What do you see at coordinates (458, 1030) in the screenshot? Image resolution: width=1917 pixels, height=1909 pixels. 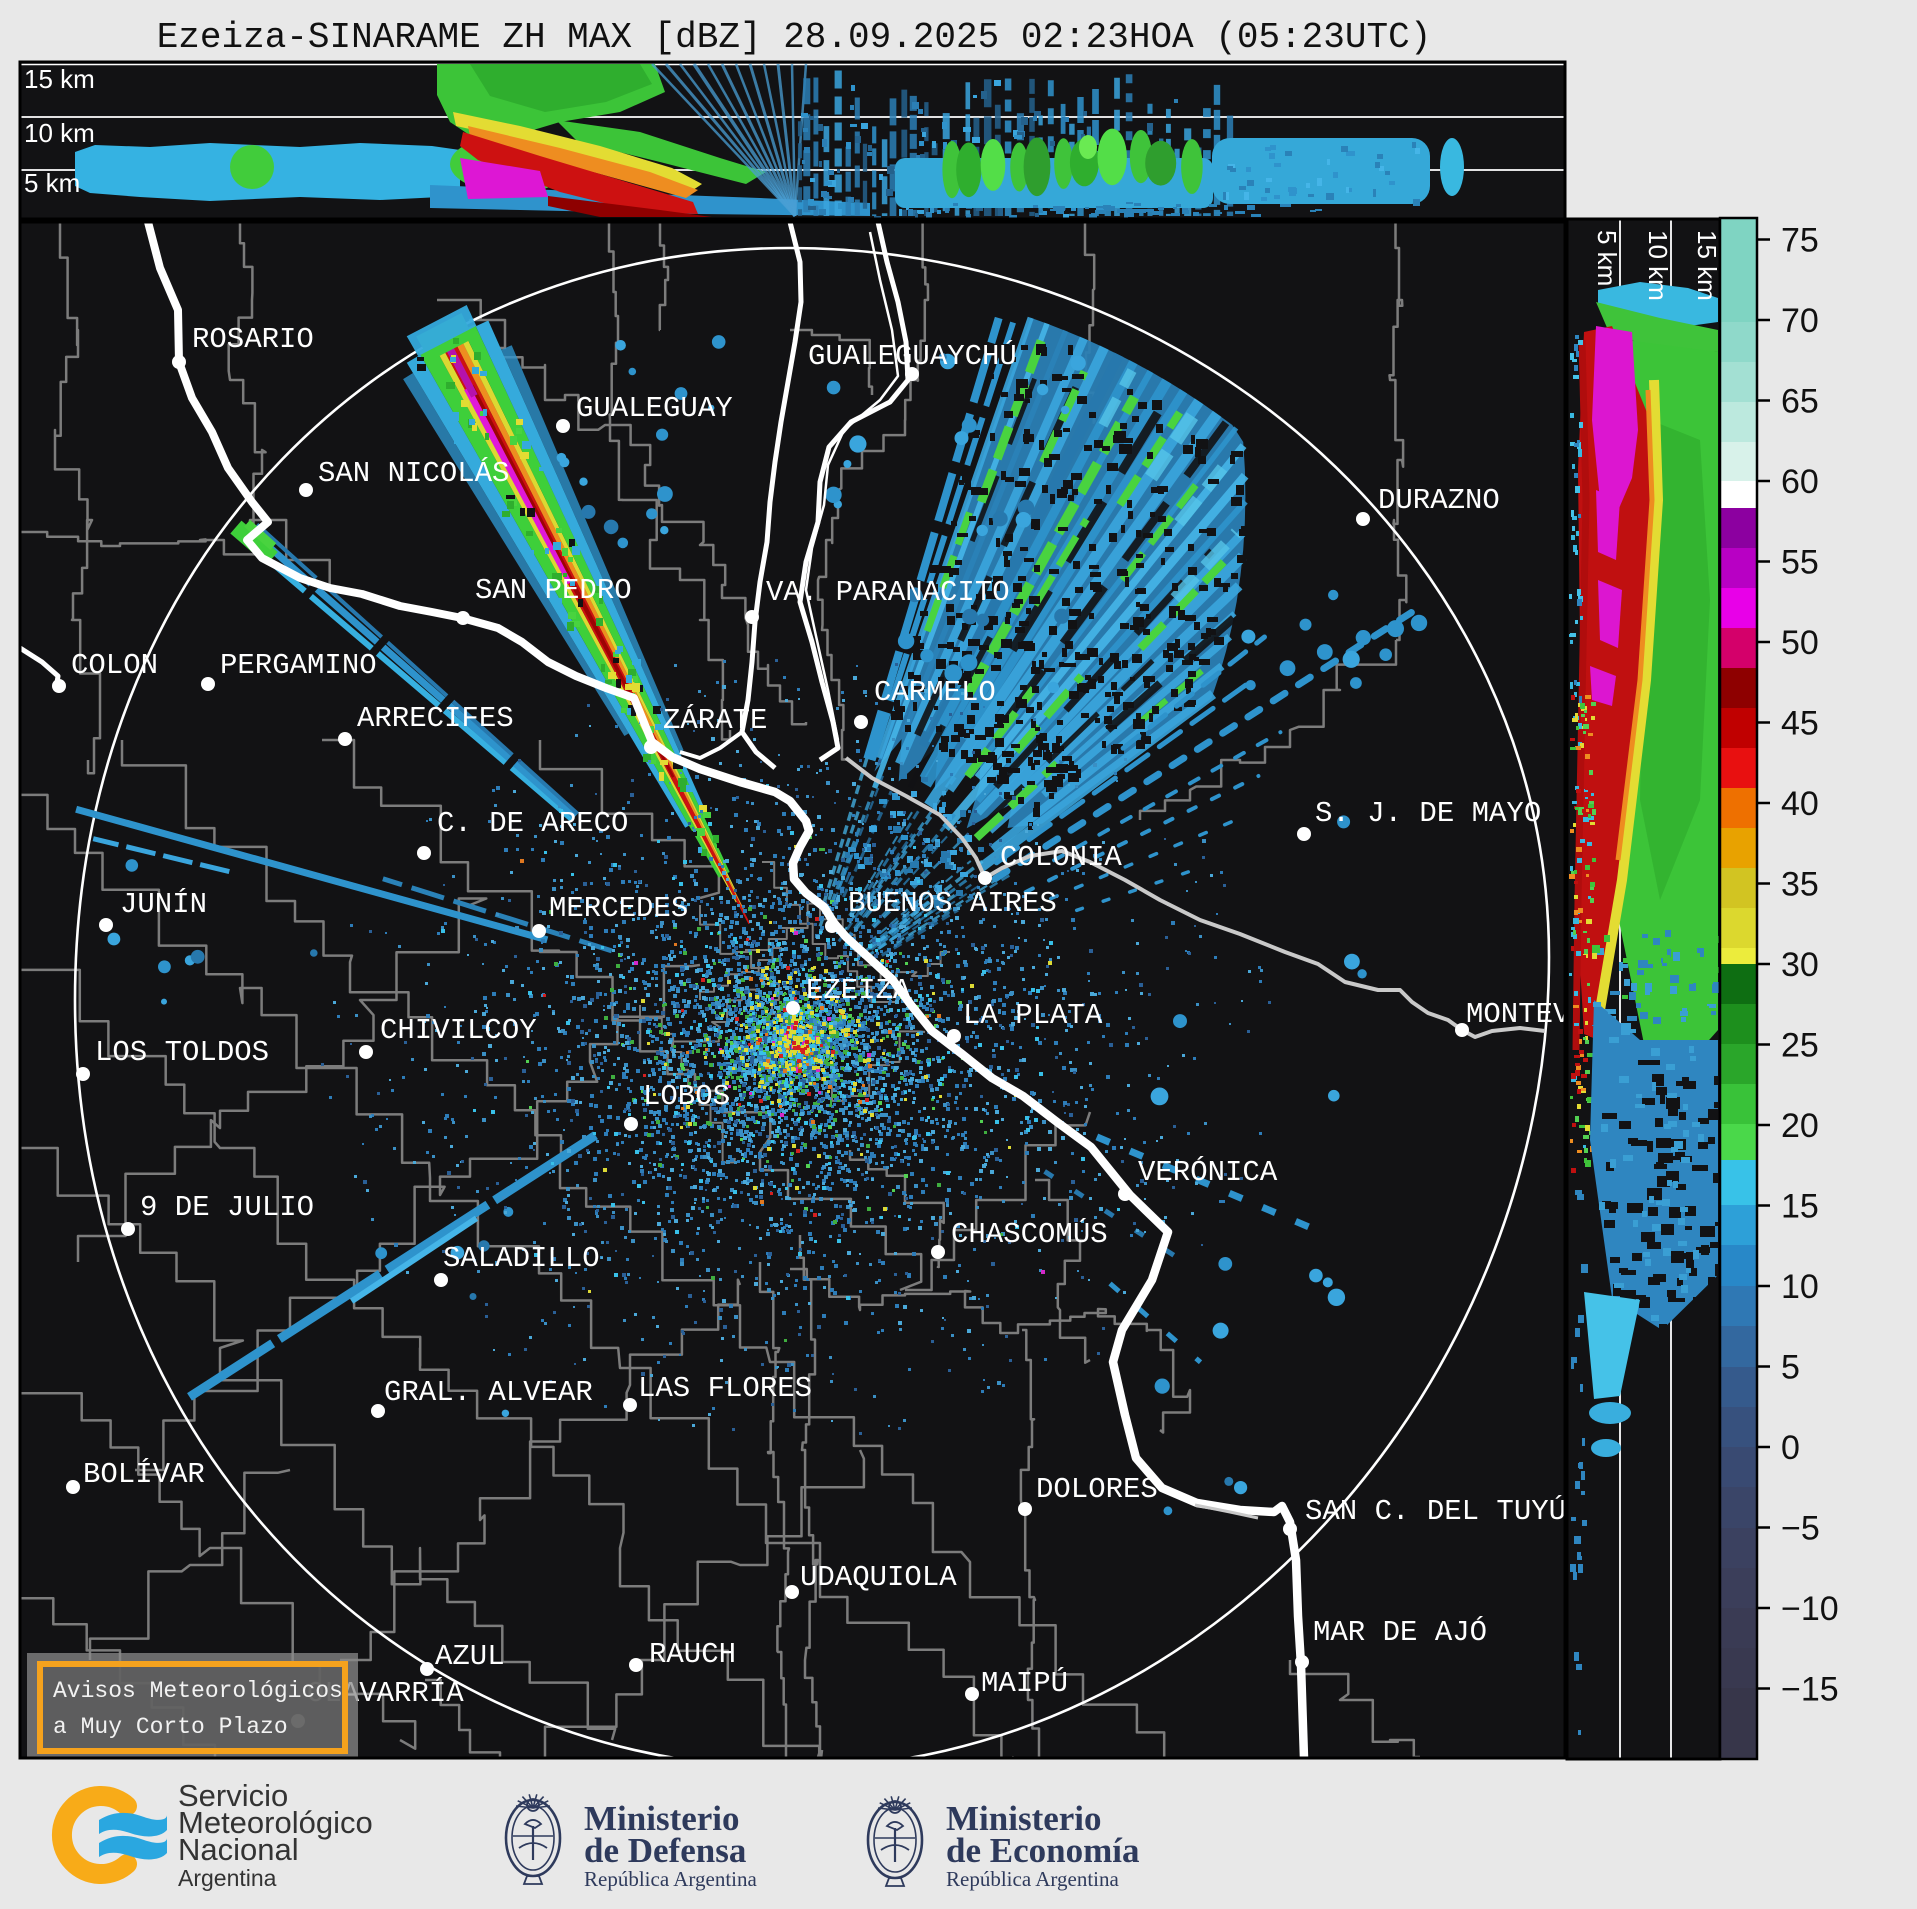 I see `svg-text: CHIVILCOY` at bounding box center [458, 1030].